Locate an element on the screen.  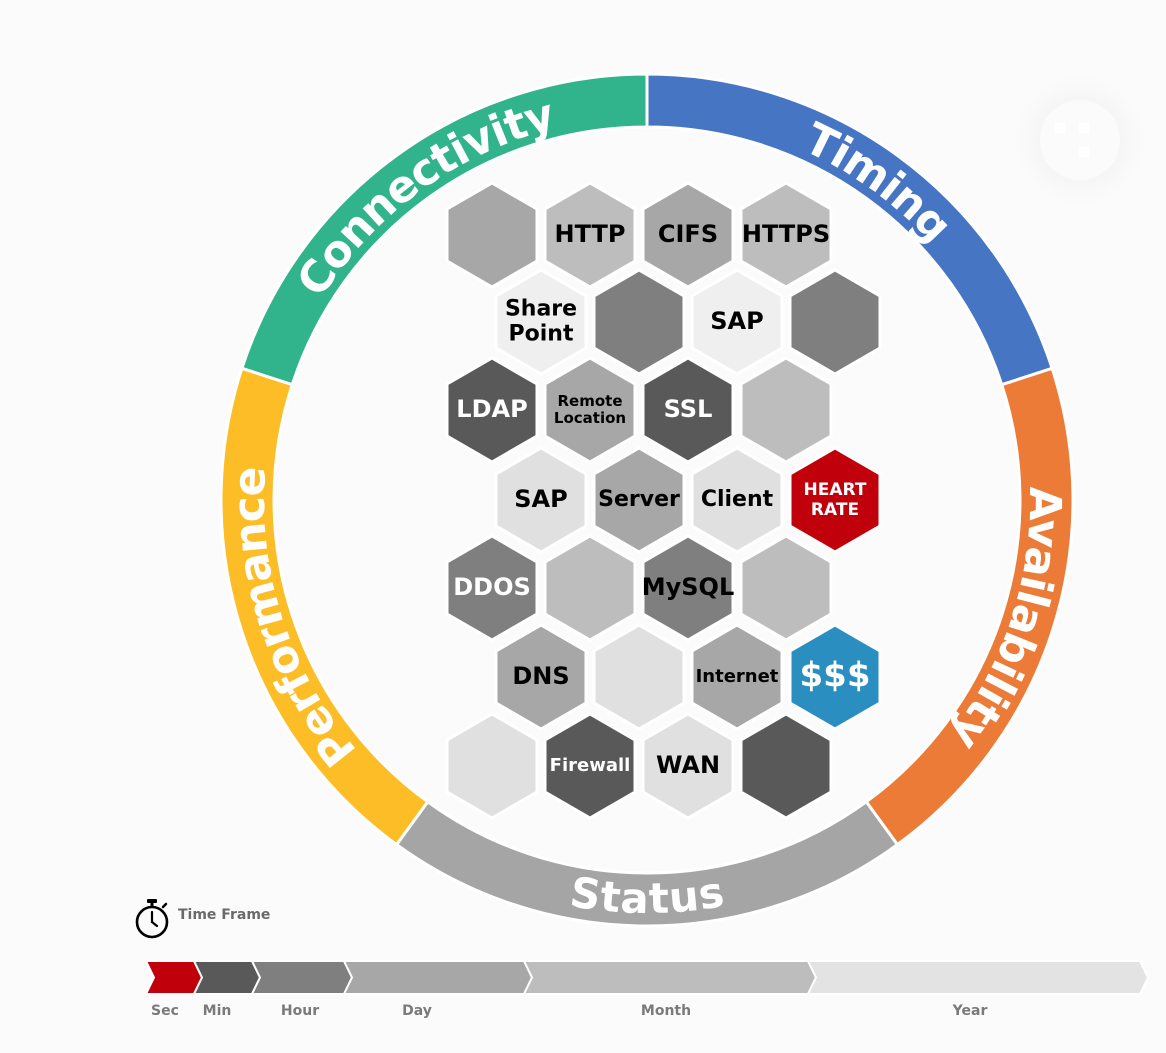
hex-ddos is located at coordinates (492, 588).